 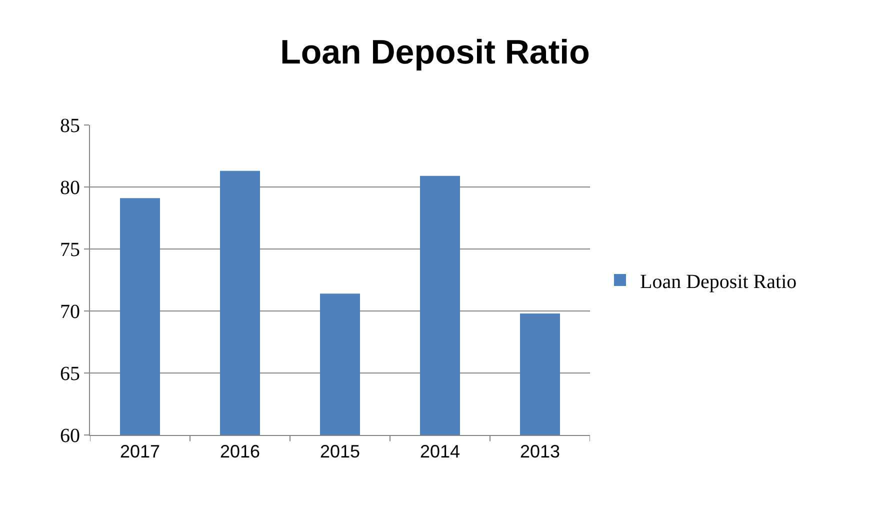 I want to click on y-tick-label: 70, so click(x=70, y=312).